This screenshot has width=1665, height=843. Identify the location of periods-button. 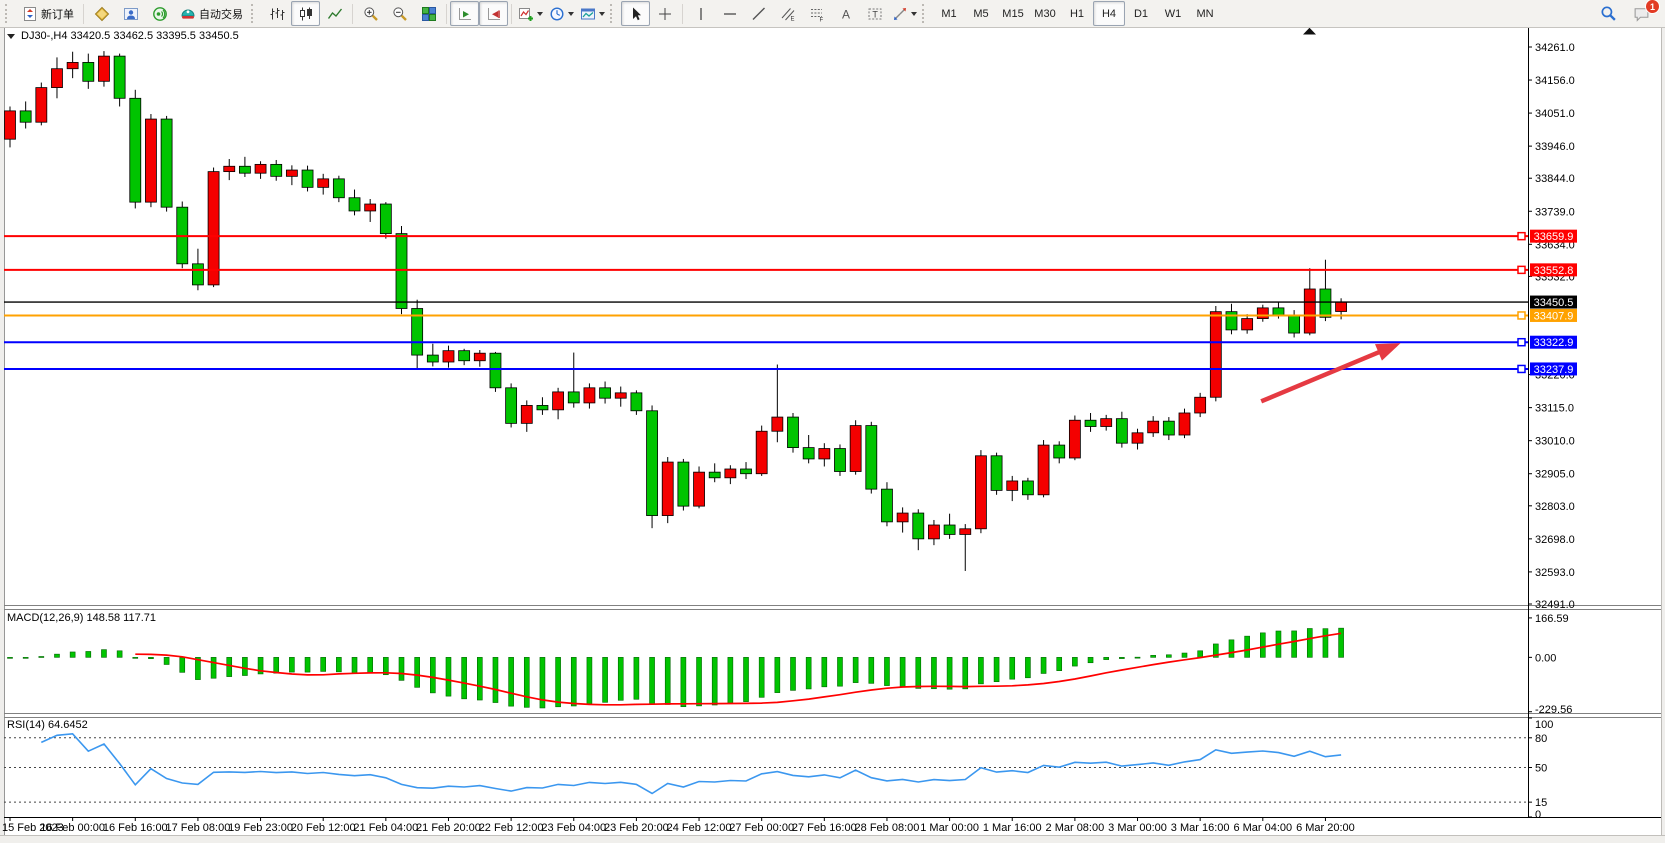
(561, 13).